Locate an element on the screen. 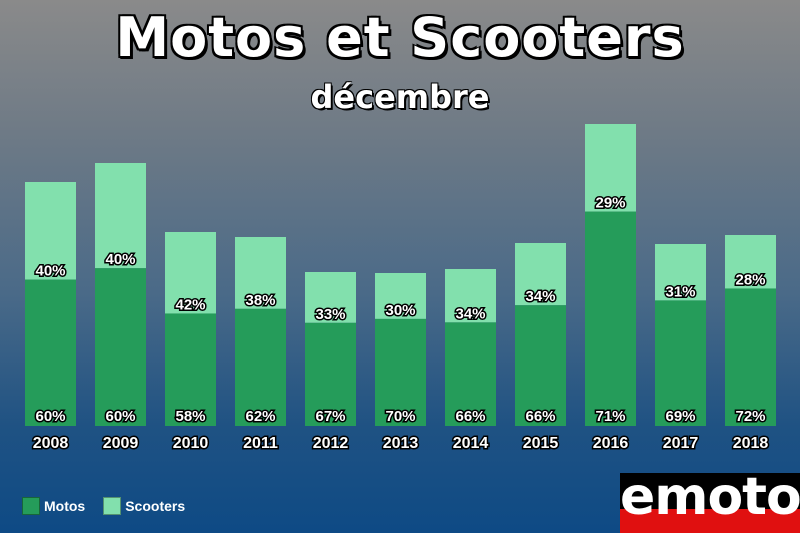 The height and width of the screenshot is (533, 800). legend-item-motos: Motos is located at coordinates (53, 506).